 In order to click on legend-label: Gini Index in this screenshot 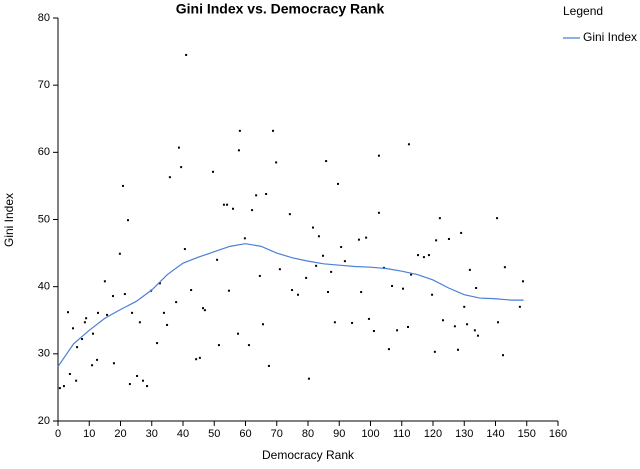, I will do `click(610, 37)`.